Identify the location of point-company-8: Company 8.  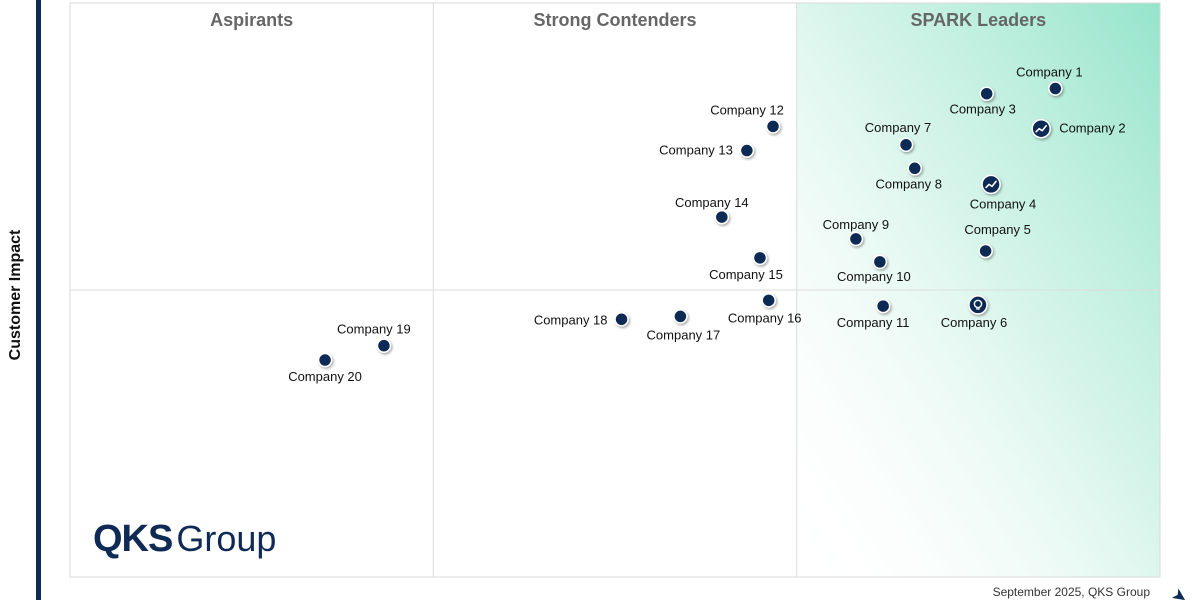
(909, 176).